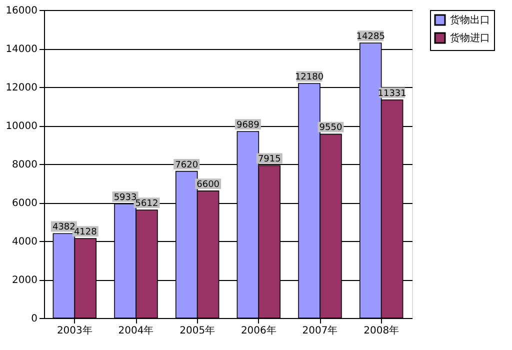 The image size is (512, 350). I want to click on x-tick-label: 2004年, so click(136, 330).